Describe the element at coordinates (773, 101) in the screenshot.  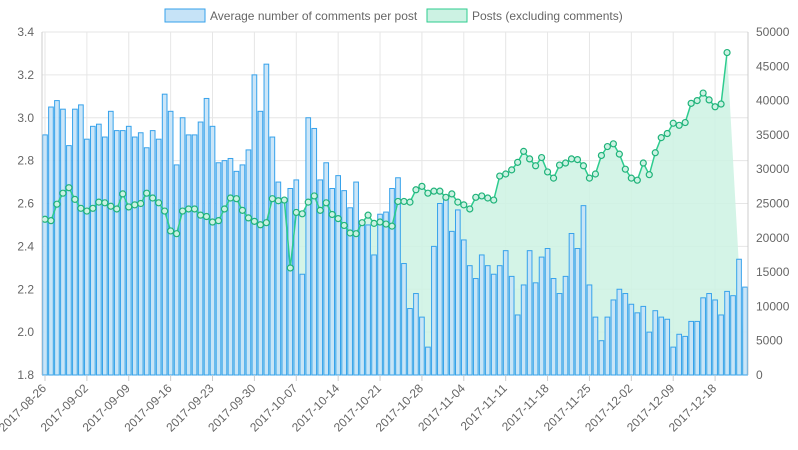
I see `y-right-tick-label: 40000` at that location.